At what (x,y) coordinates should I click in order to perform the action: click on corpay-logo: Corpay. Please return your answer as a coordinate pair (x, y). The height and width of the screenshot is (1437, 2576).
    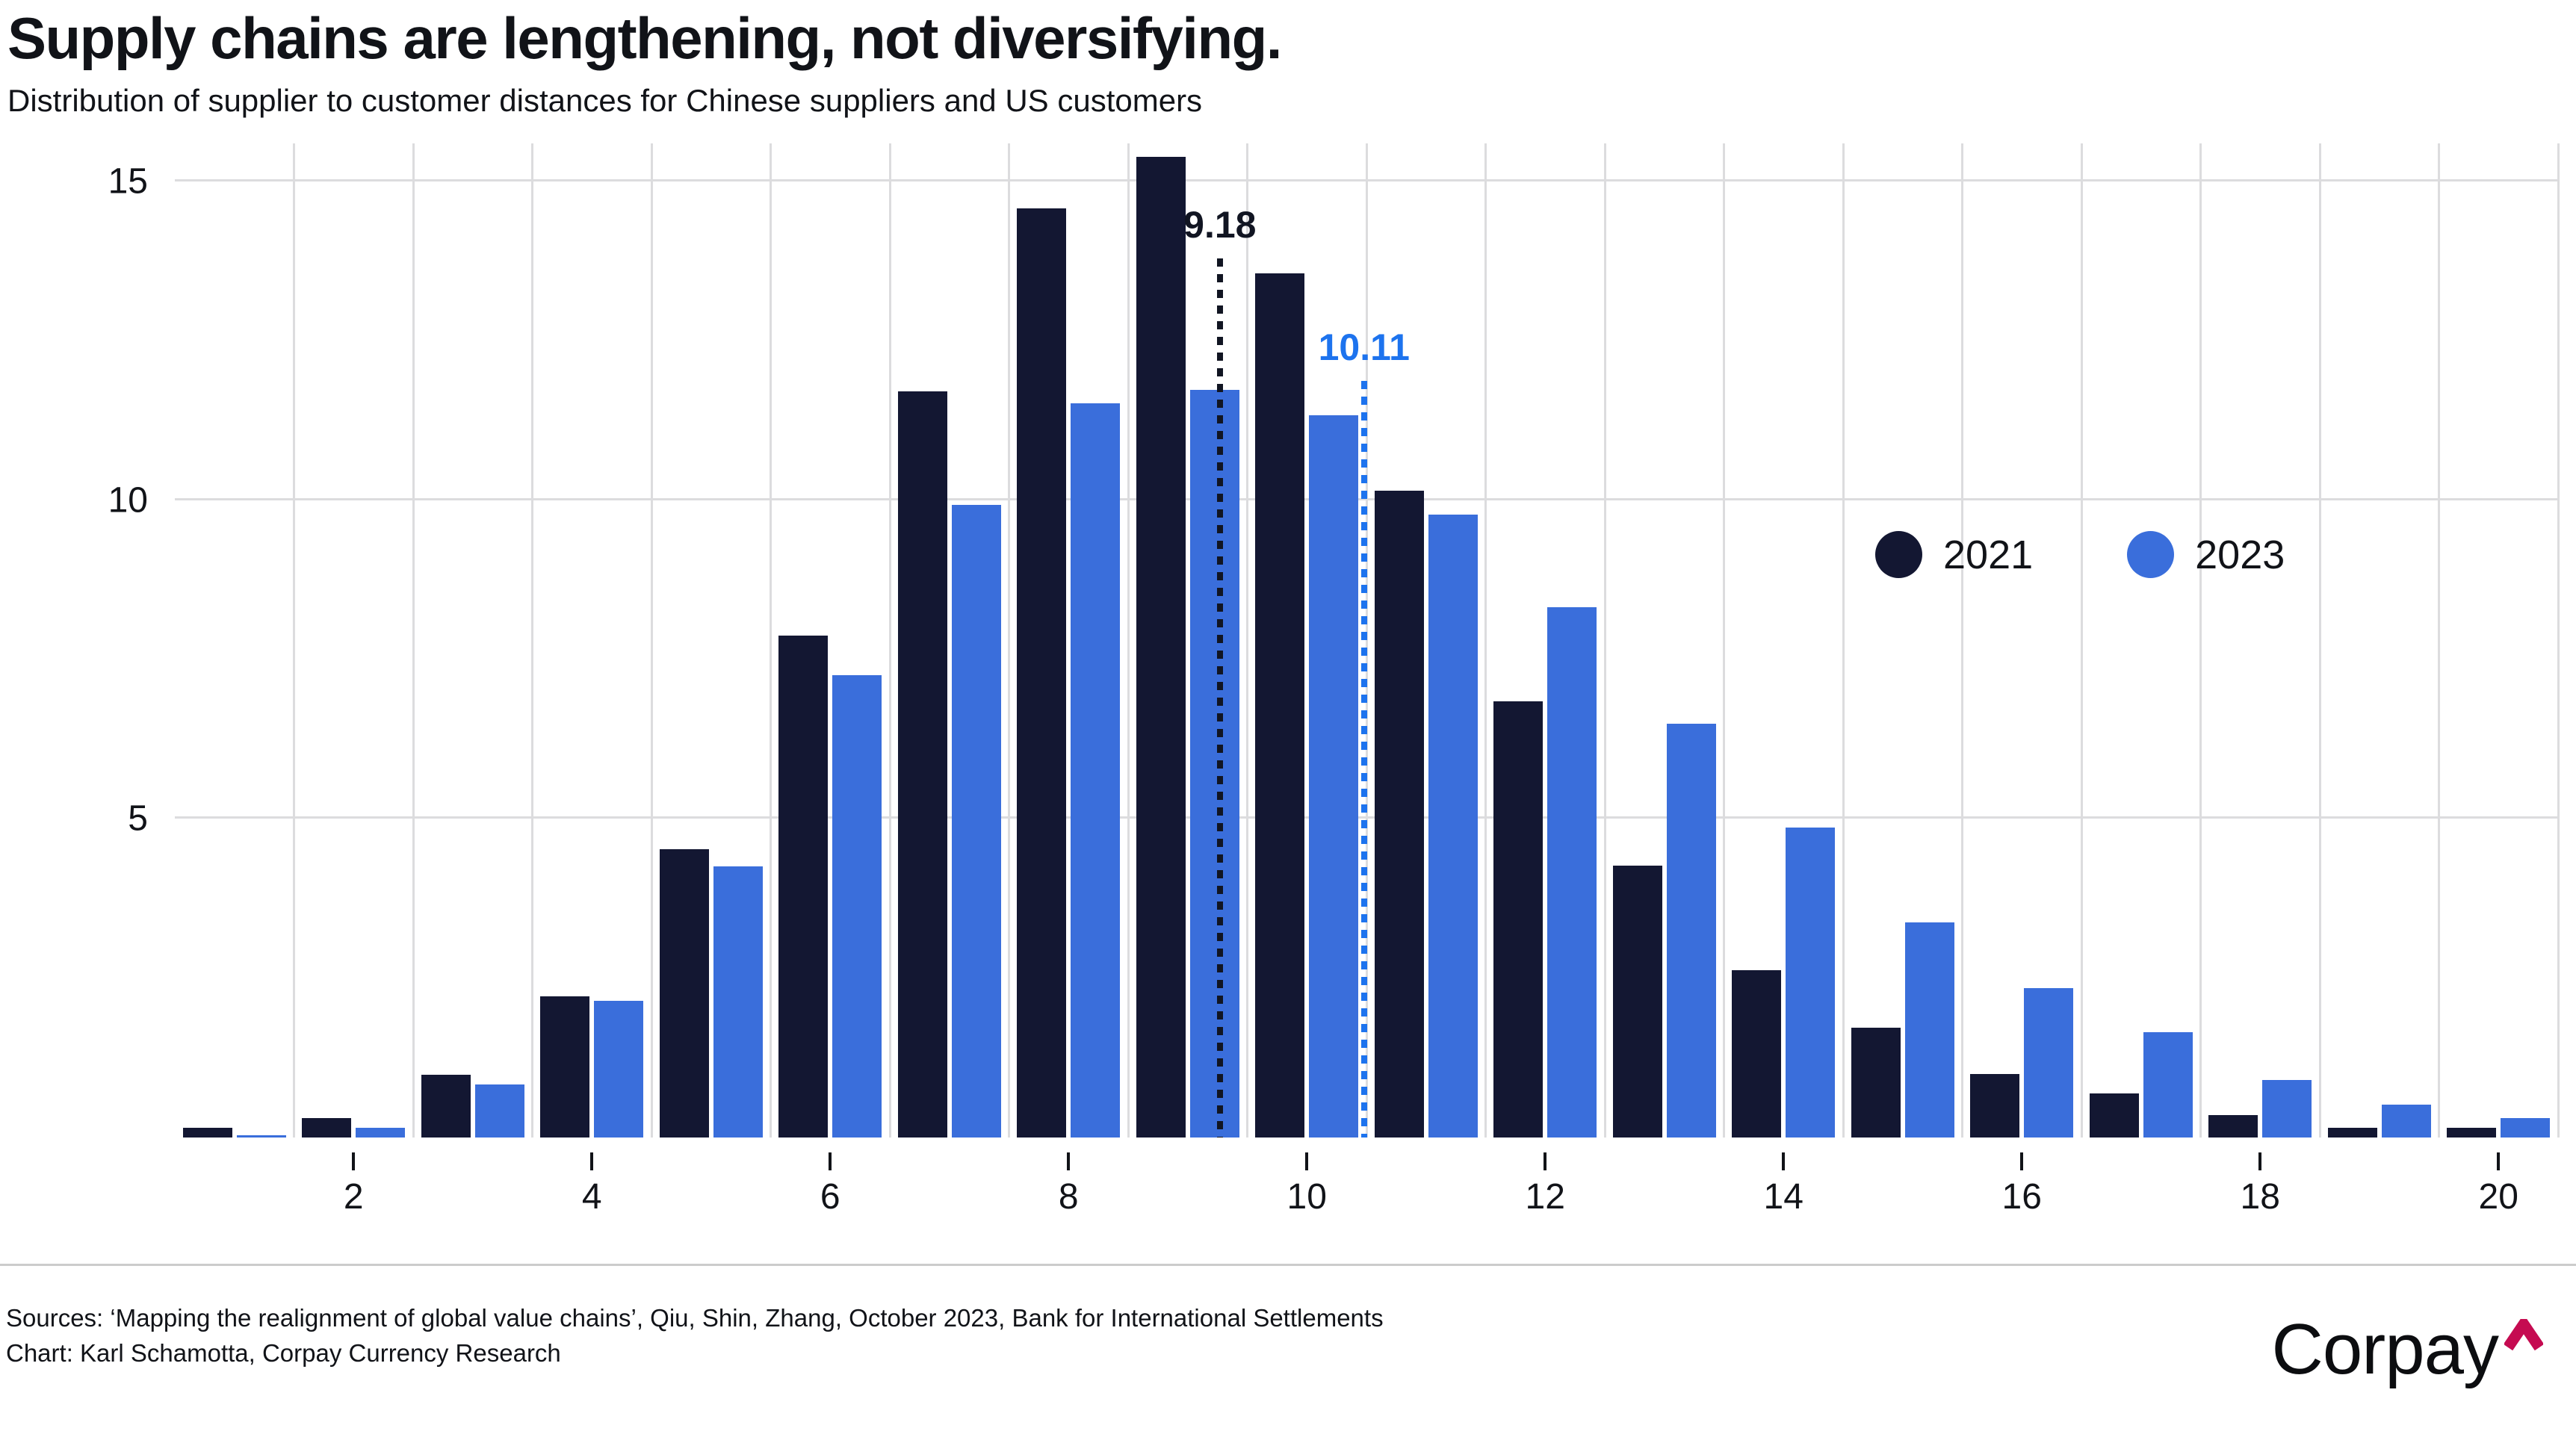
    Looking at the image, I should click on (2408, 1350).